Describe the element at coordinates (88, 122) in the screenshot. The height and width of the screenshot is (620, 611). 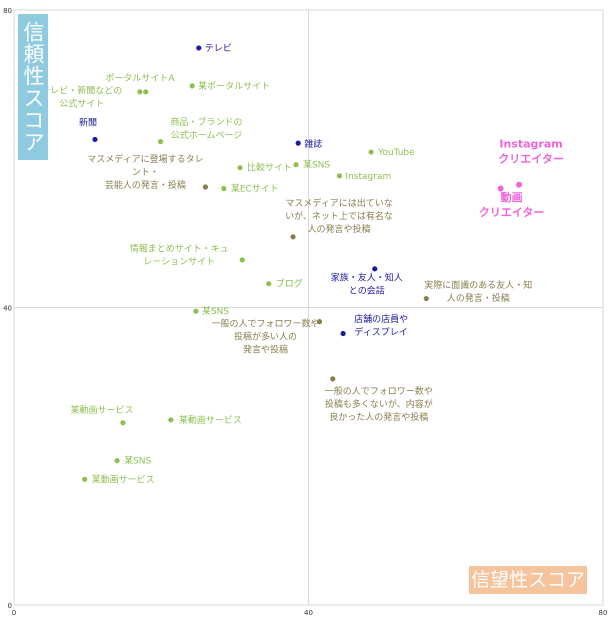
I see `data-point-label: 新聞` at that location.